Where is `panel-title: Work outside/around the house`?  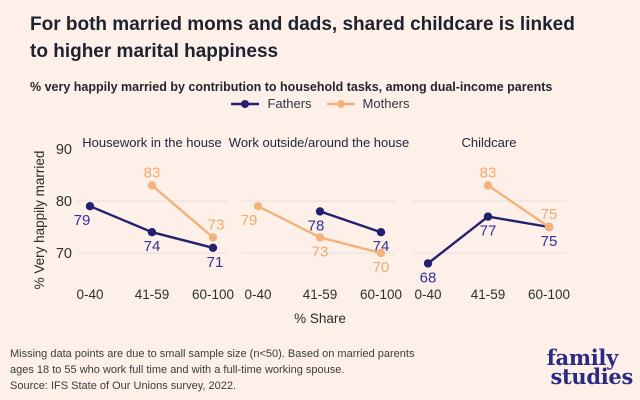 panel-title: Work outside/around the house is located at coordinates (319, 142).